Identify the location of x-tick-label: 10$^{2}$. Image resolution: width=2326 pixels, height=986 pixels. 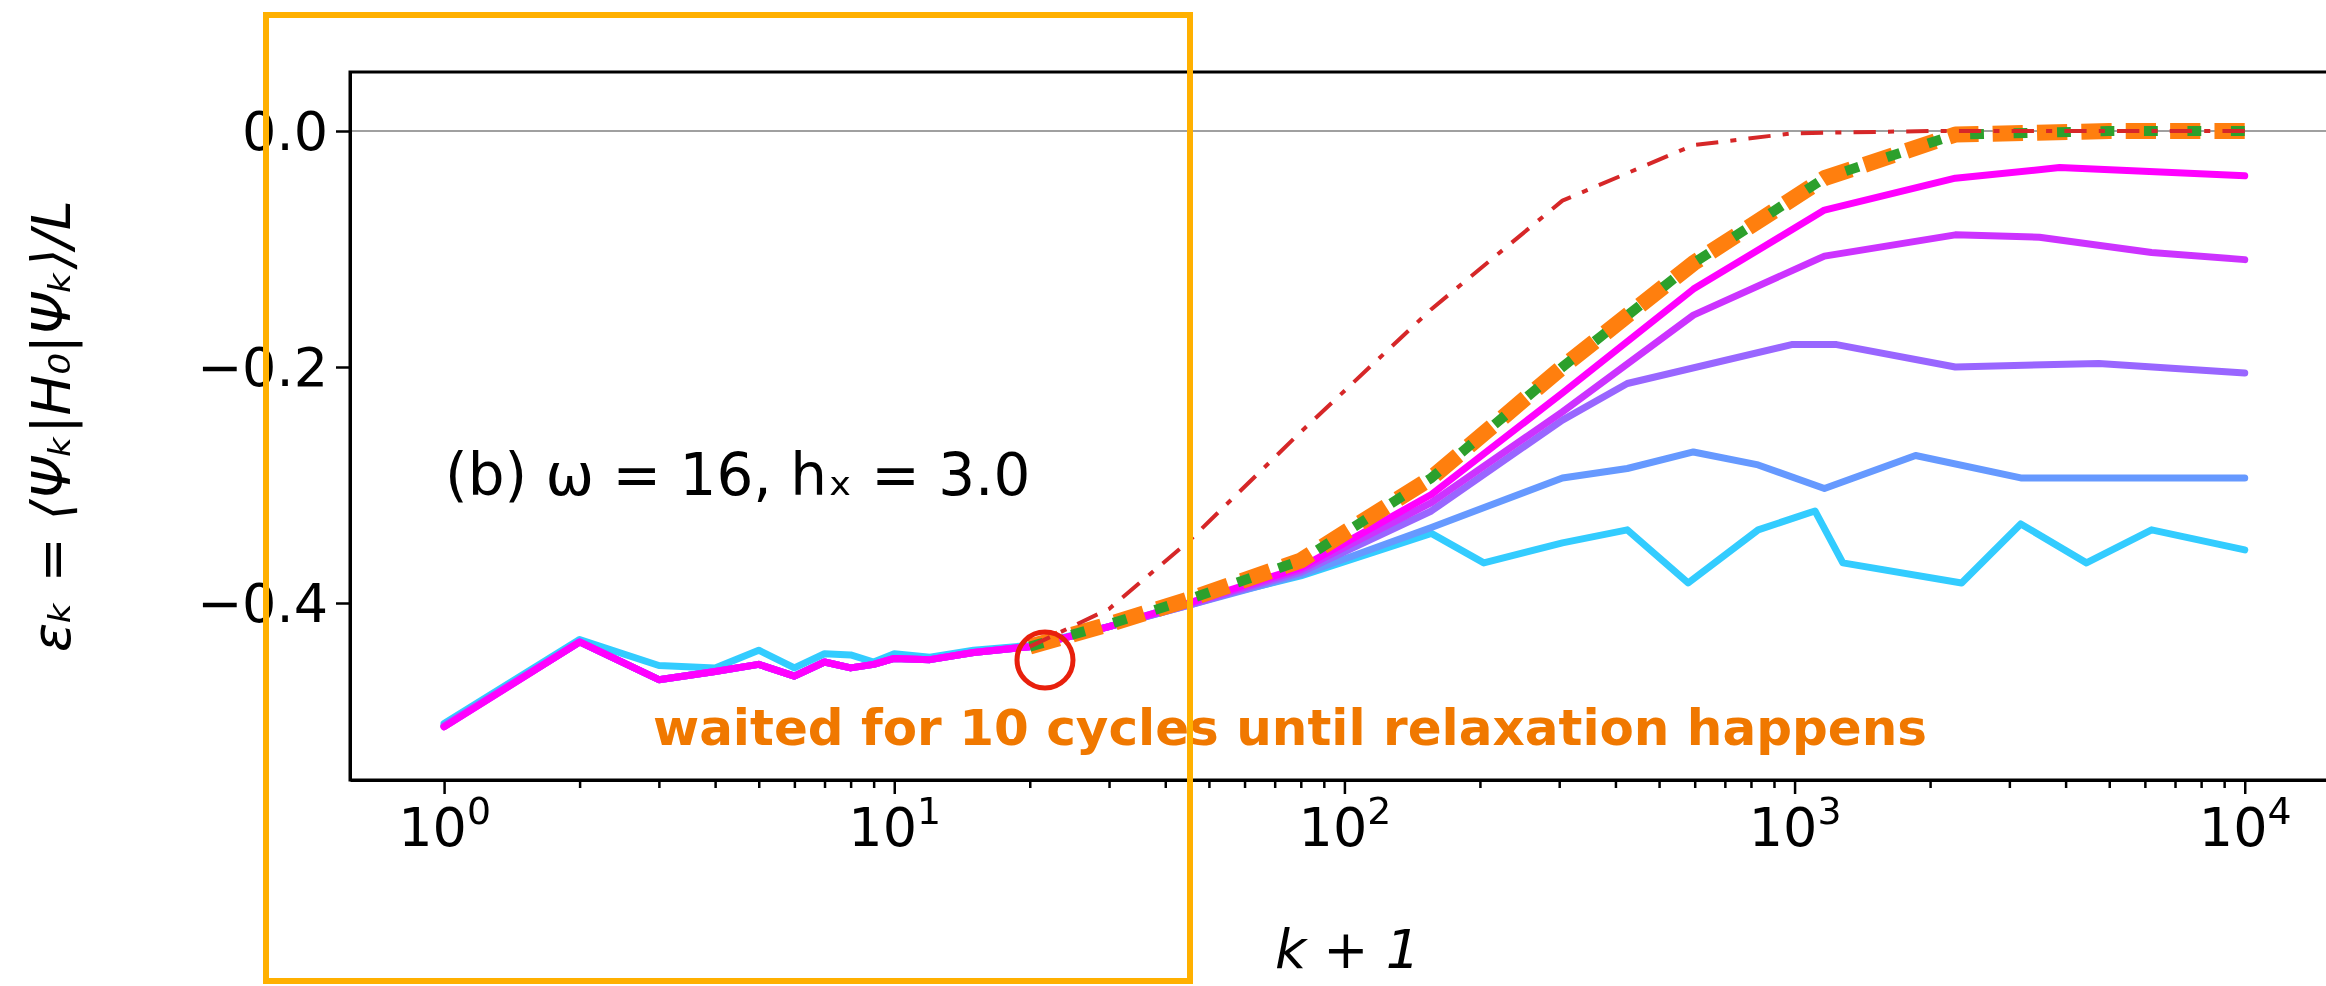
(1345, 823).